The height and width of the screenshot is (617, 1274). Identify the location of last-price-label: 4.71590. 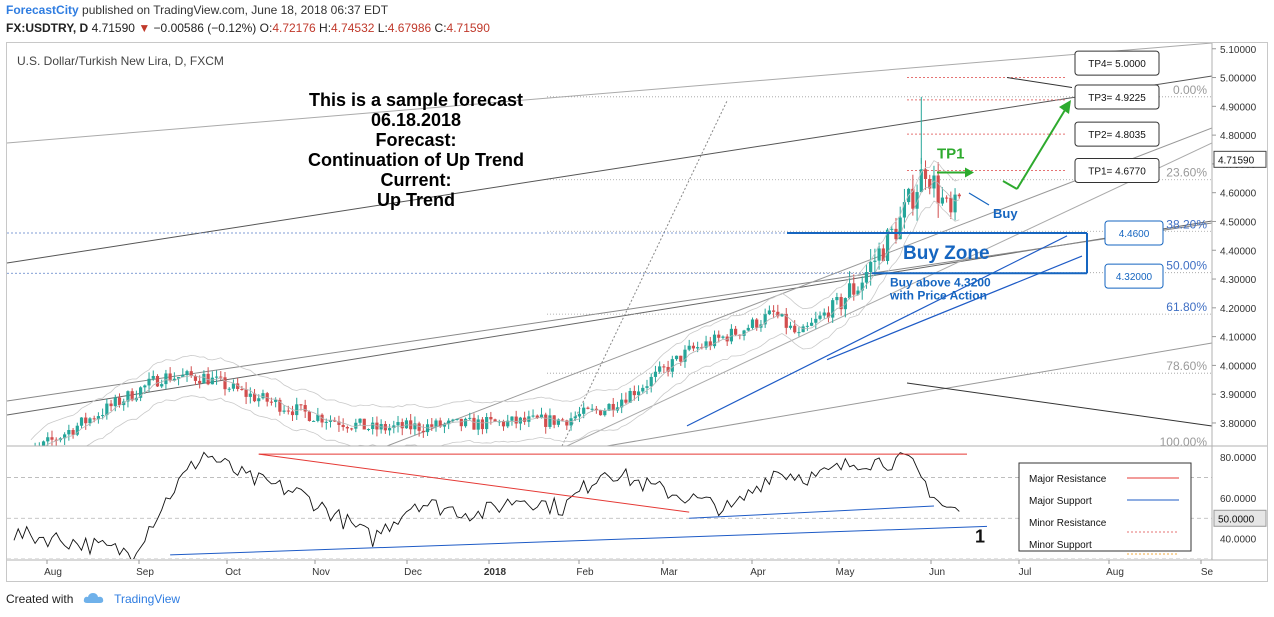
(1236, 160).